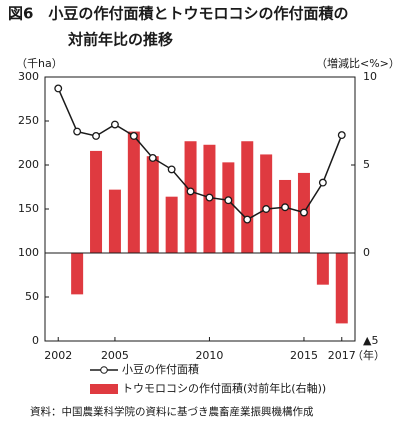 The height and width of the screenshot is (430, 419). I want to click on y2-tick-label: 5, so click(366, 164).